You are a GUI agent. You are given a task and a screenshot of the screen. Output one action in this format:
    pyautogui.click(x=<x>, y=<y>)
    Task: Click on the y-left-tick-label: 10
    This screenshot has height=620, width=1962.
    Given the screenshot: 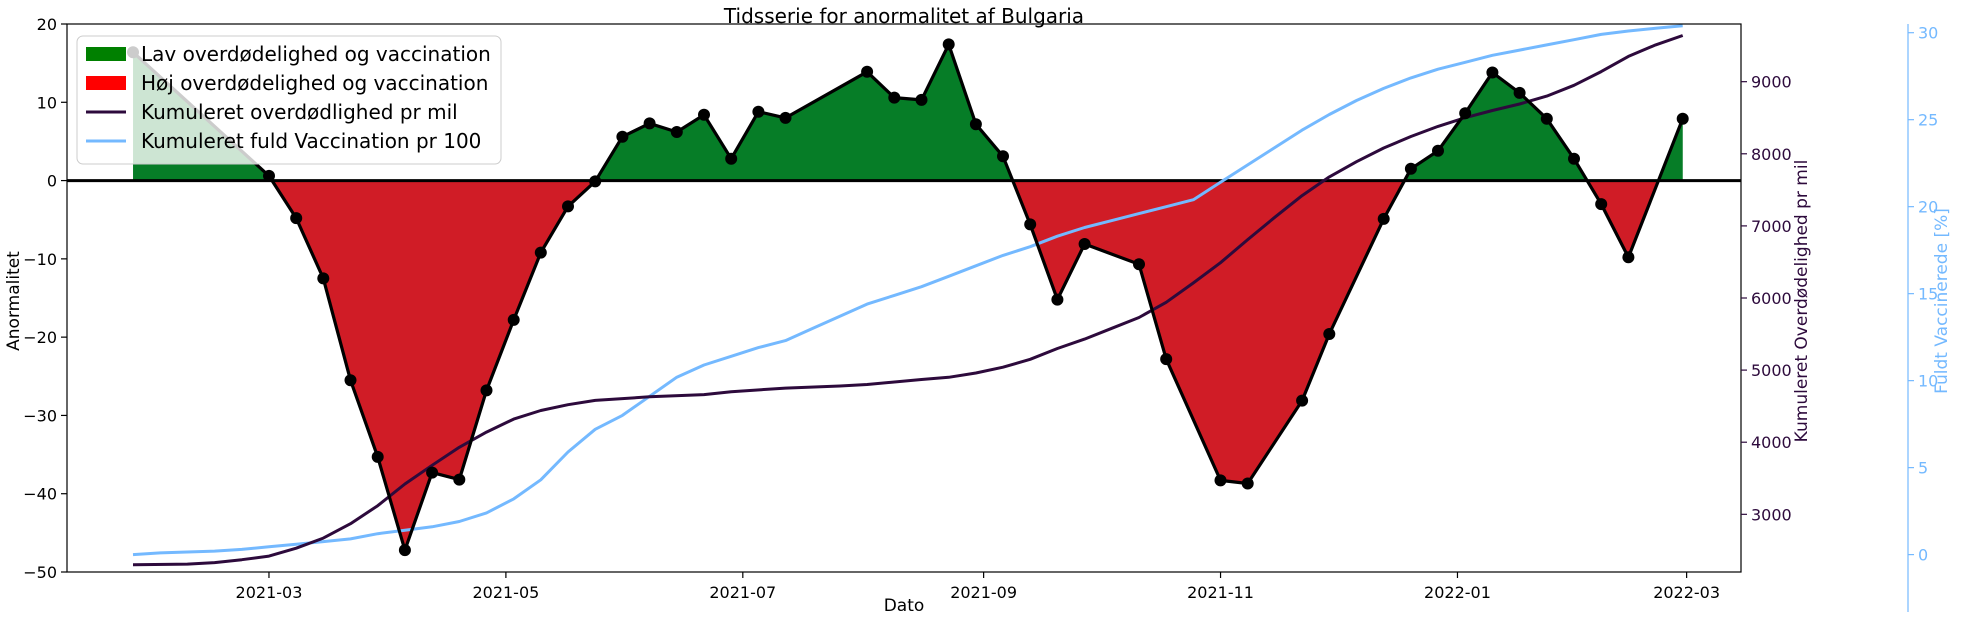 What is the action you would take?
    pyautogui.click(x=47, y=102)
    